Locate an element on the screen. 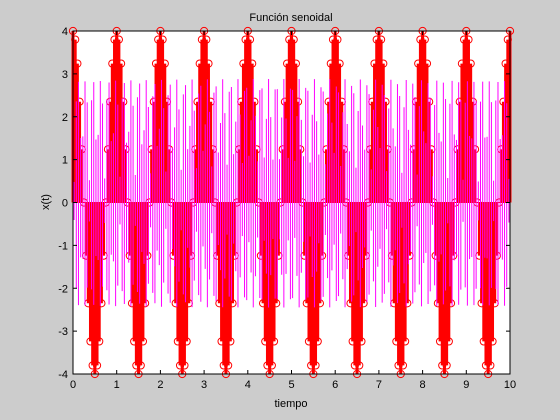 The image size is (560, 420). y-tick-label: -1 is located at coordinates (63, 246).